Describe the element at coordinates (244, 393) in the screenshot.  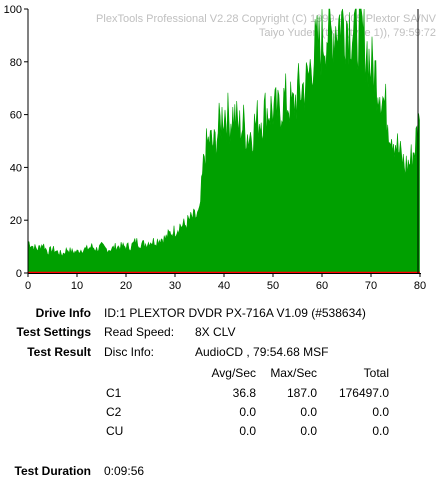
I see `c1-avg: 36.8` at that location.